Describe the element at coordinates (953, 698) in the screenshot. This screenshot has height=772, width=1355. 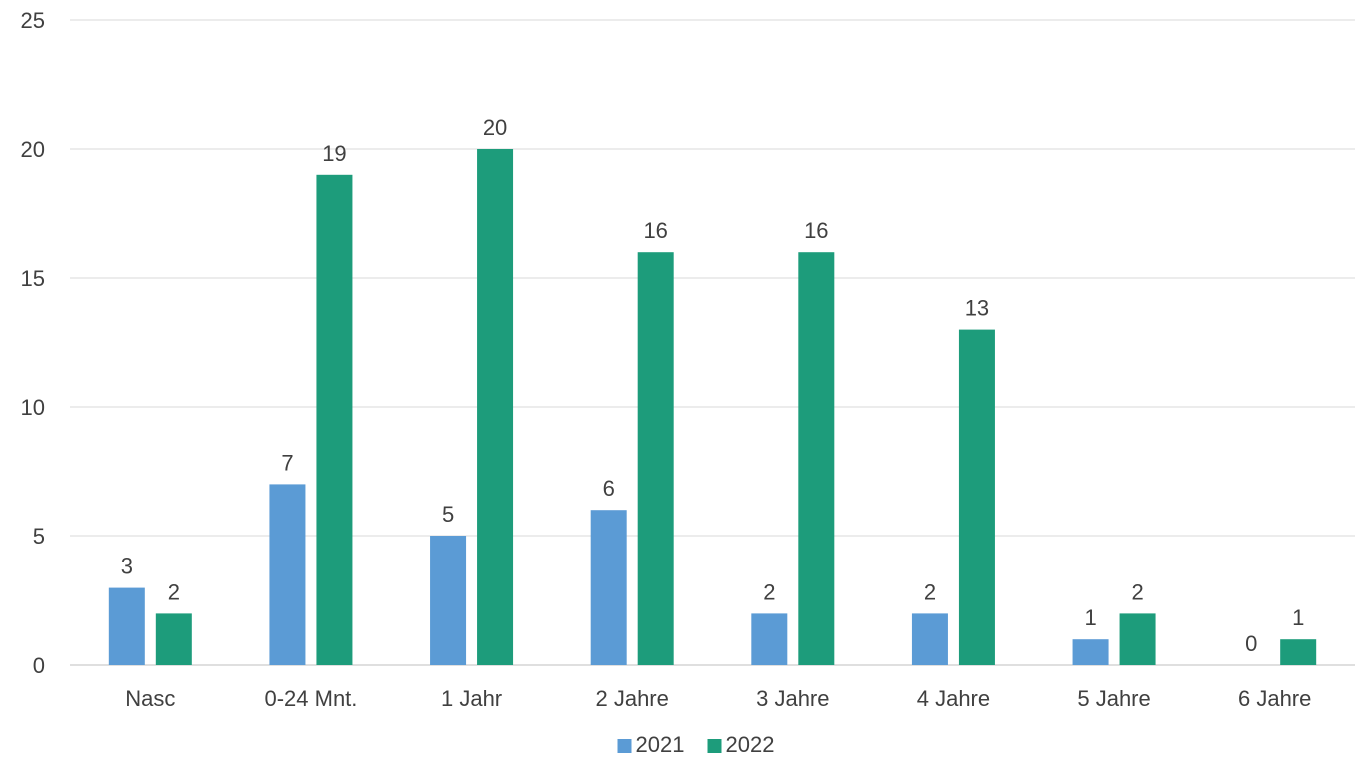
I see `x-category-label: 4 Jahre` at that location.